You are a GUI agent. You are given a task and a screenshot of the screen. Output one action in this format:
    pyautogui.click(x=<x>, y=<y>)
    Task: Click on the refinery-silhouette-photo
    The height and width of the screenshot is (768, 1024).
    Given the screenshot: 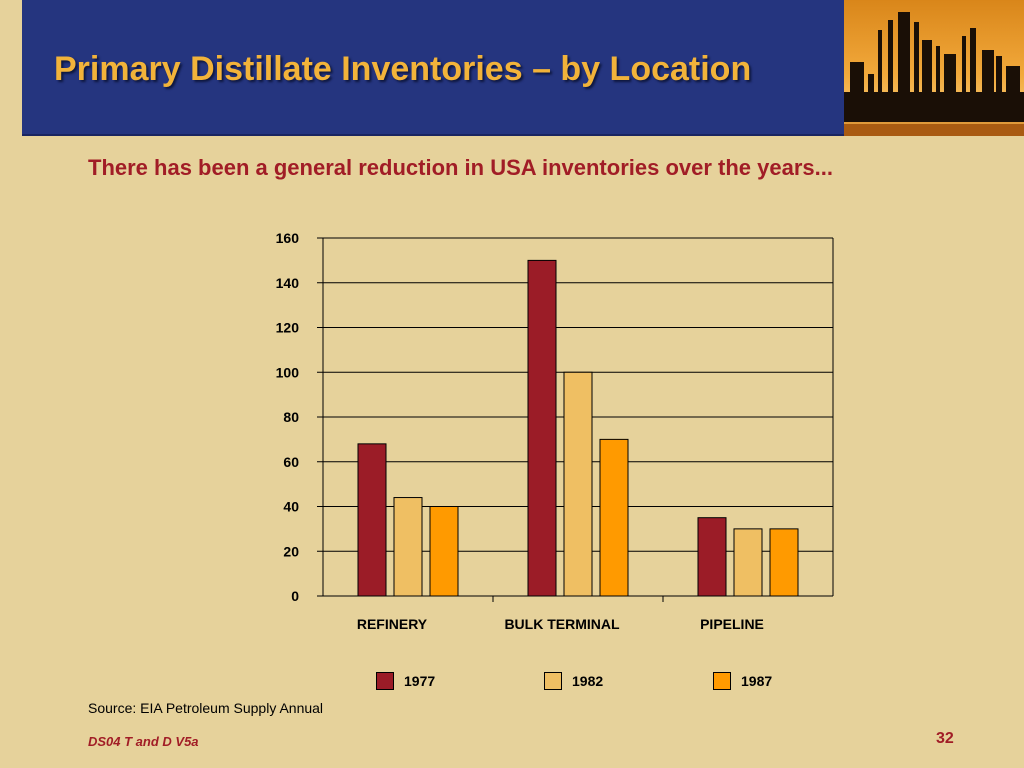 What is the action you would take?
    pyautogui.click(x=934, y=68)
    